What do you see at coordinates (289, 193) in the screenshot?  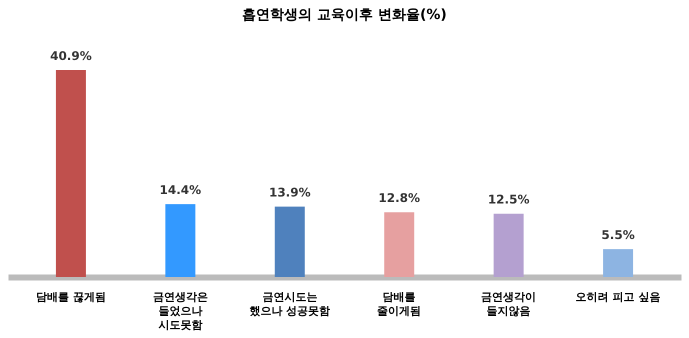 I see `data-label: 13.9%` at bounding box center [289, 193].